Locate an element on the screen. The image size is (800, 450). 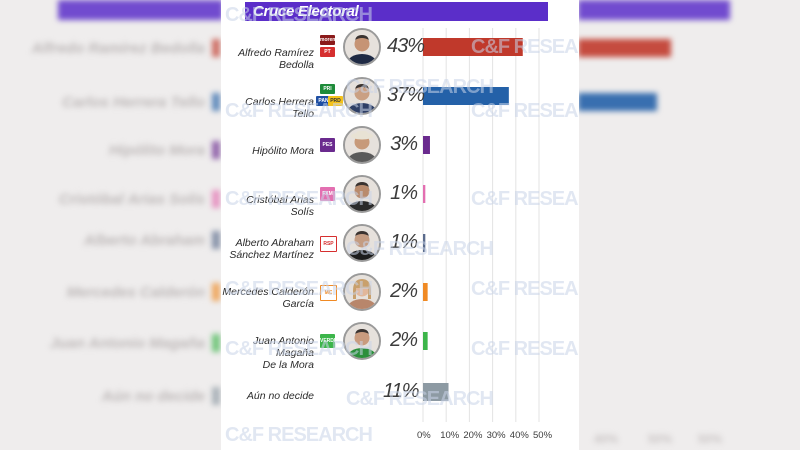
chart-canvas is located at coordinates (481, 225).